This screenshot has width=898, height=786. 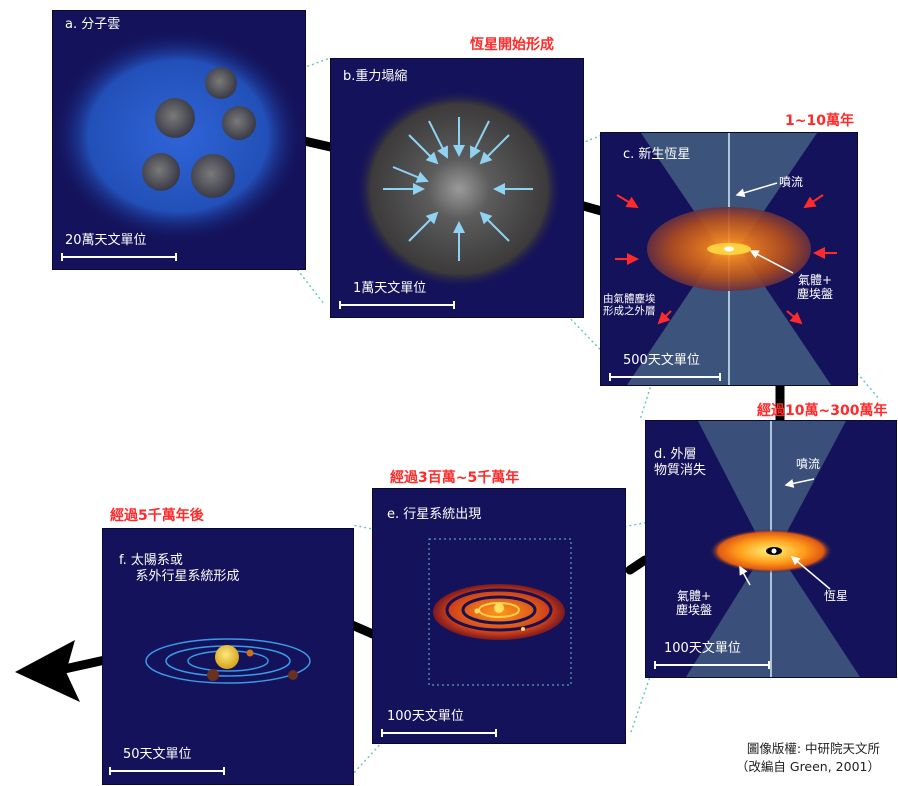 I want to click on panel-d-scale-bar, so click(x=712, y=665).